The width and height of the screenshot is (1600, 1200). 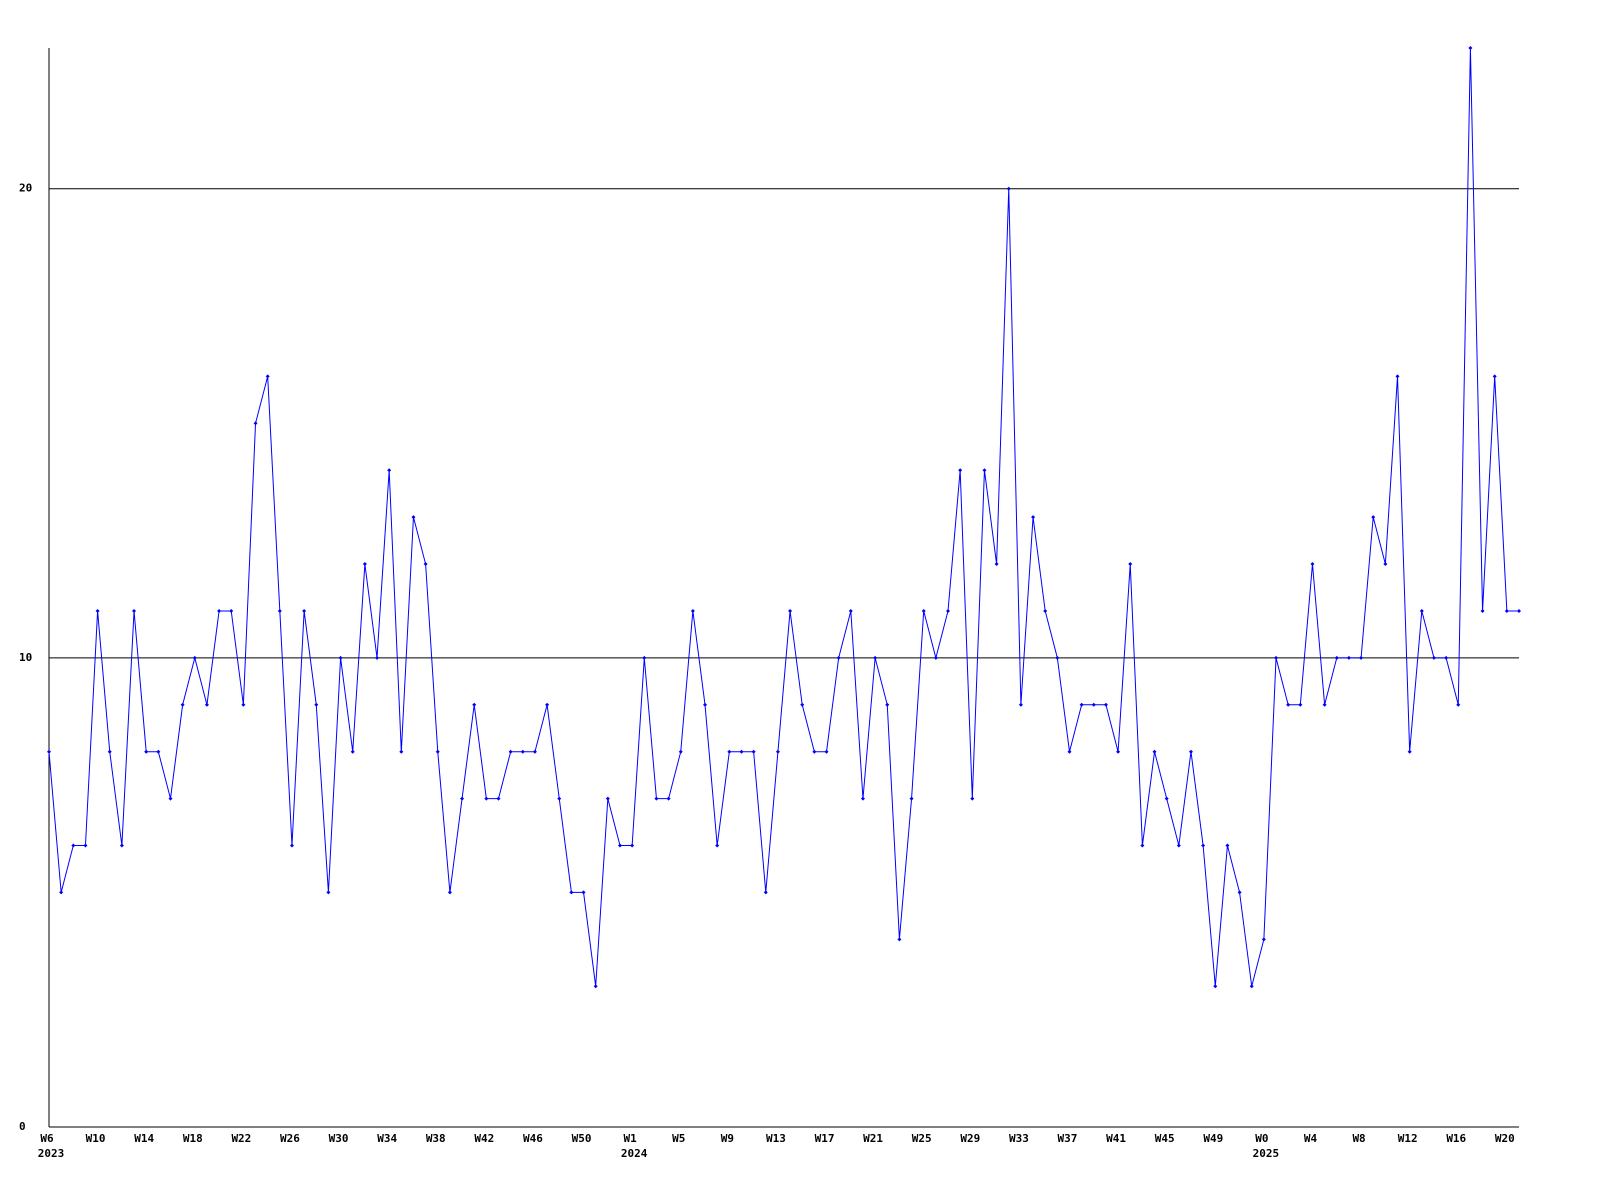 I want to click on y-tick-label: 20, so click(x=25, y=188).